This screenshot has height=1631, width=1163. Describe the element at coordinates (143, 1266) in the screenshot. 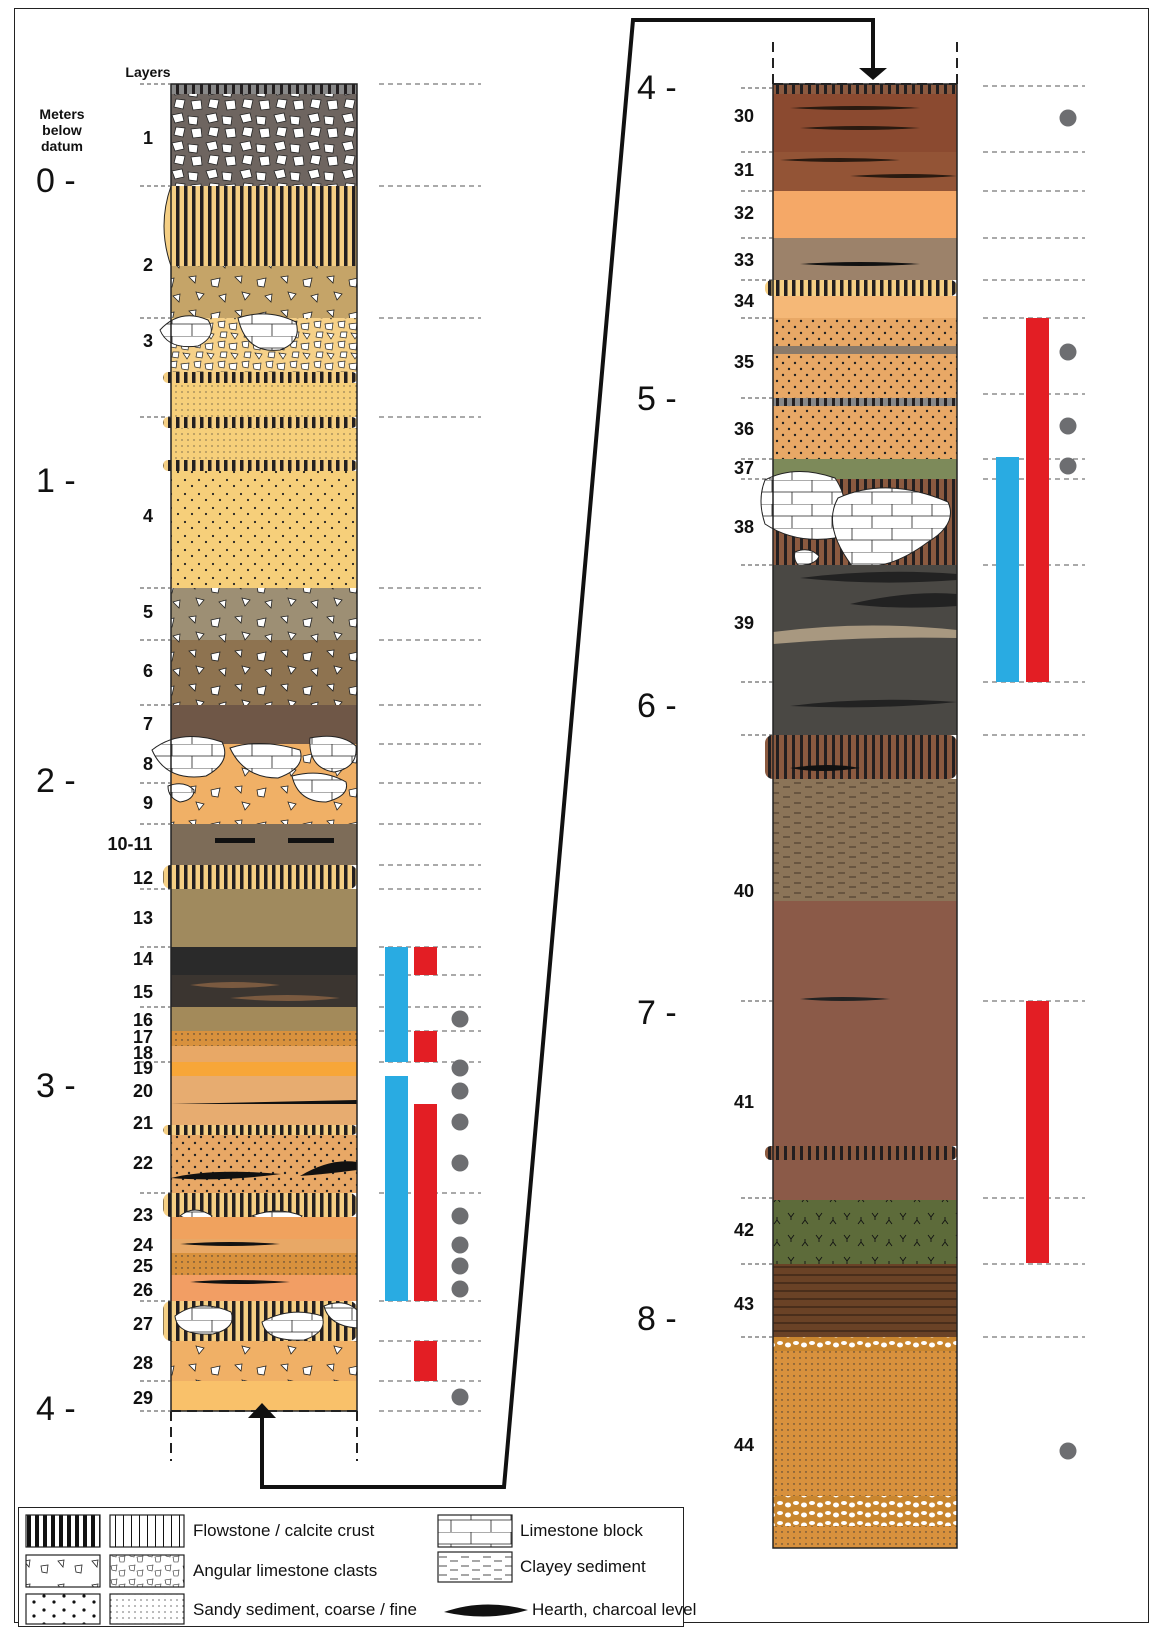

I see `layer-label: 25` at that location.